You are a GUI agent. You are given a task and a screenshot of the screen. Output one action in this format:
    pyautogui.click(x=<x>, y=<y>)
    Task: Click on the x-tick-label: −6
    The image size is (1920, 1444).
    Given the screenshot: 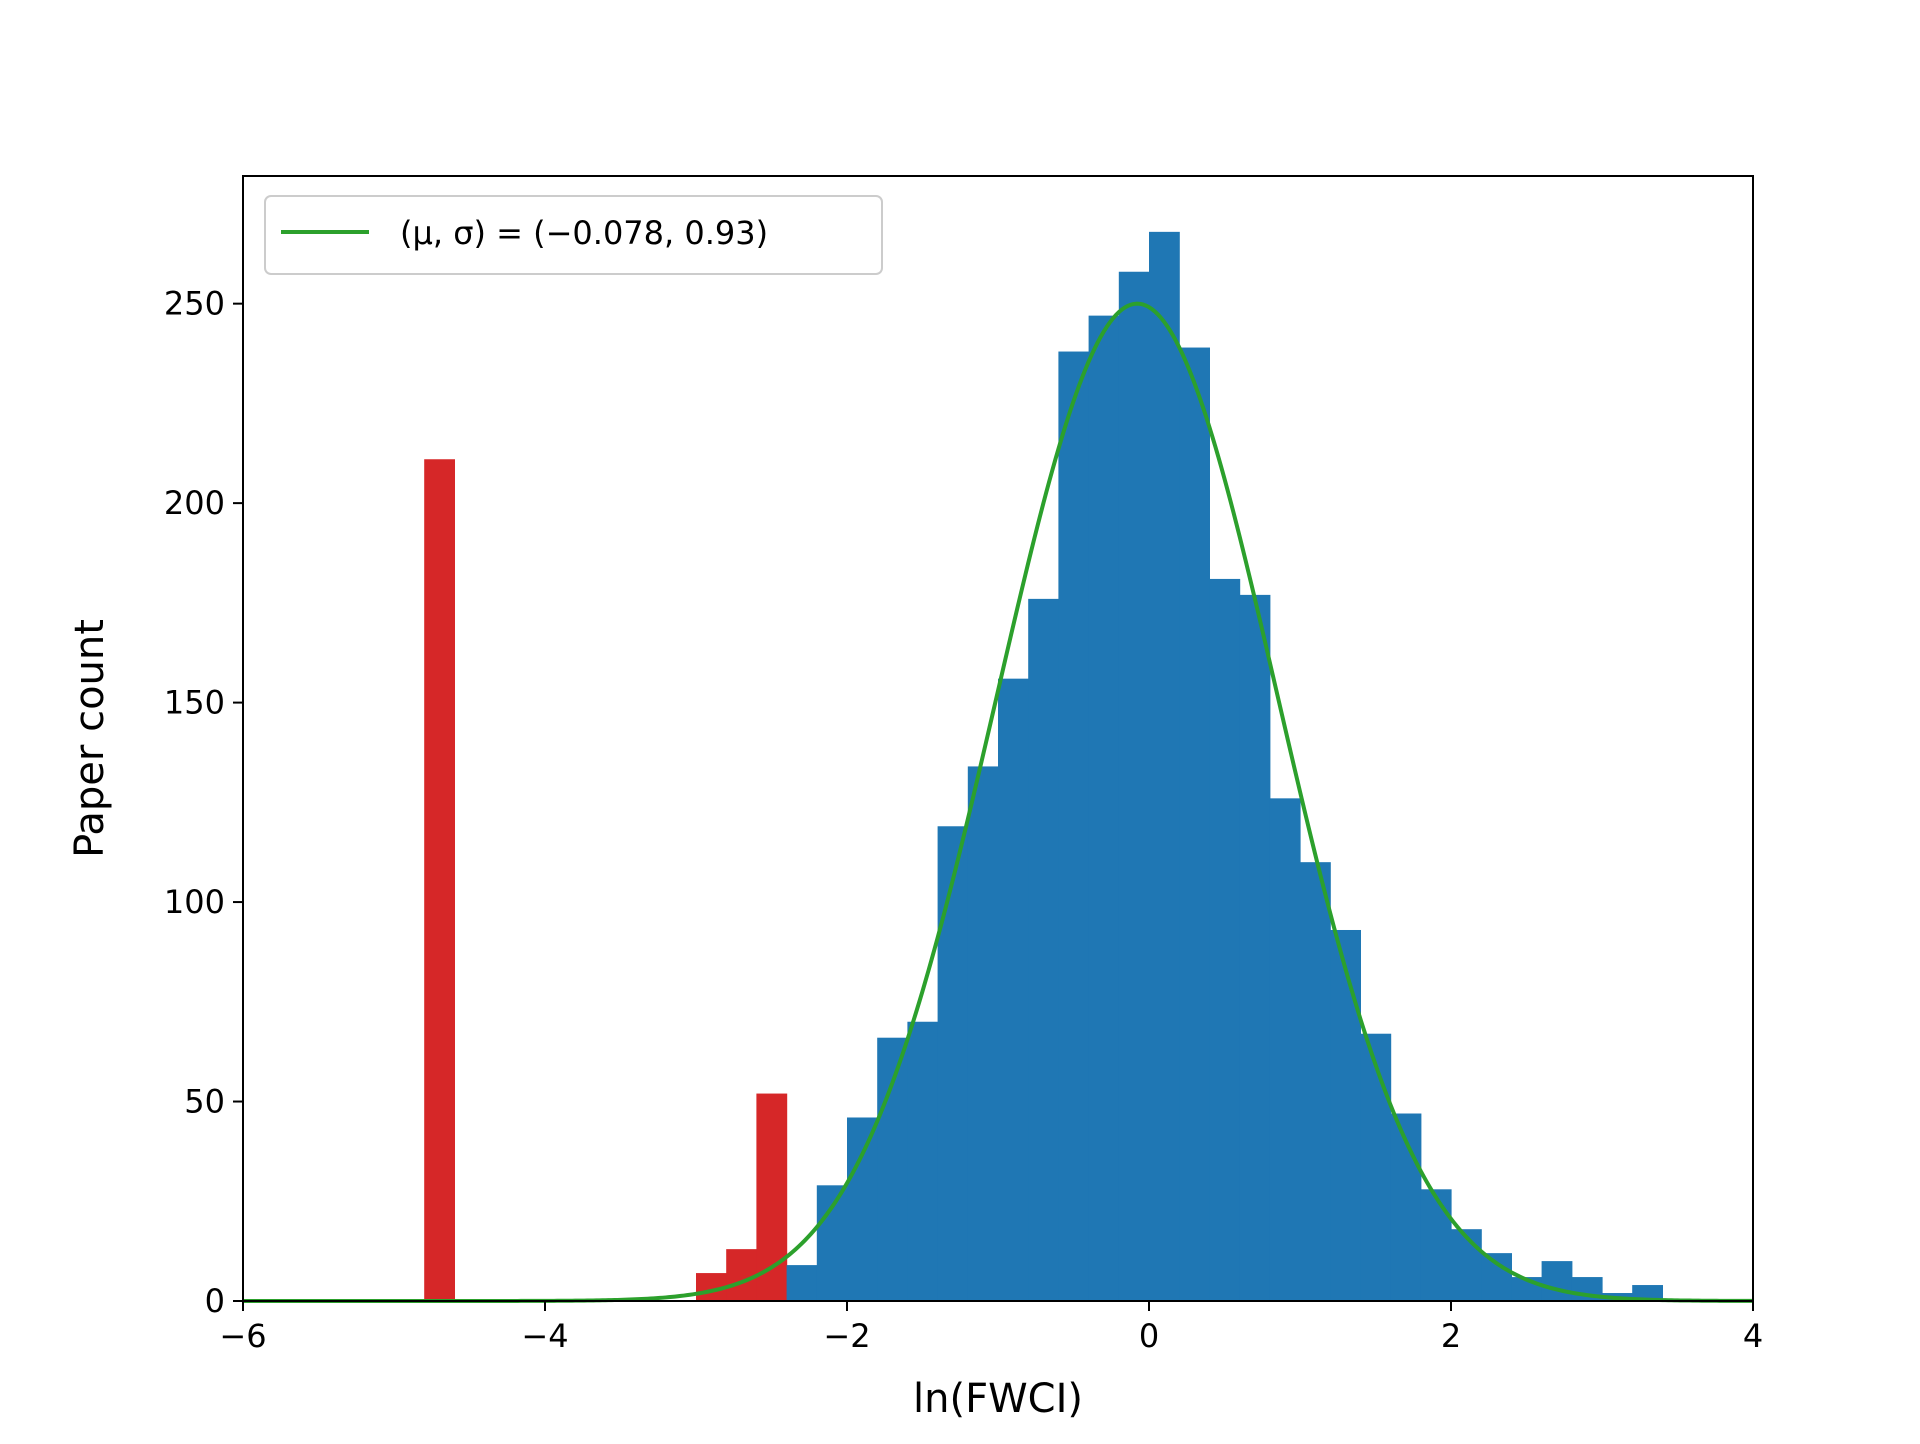 What is the action you would take?
    pyautogui.click(x=242, y=1336)
    